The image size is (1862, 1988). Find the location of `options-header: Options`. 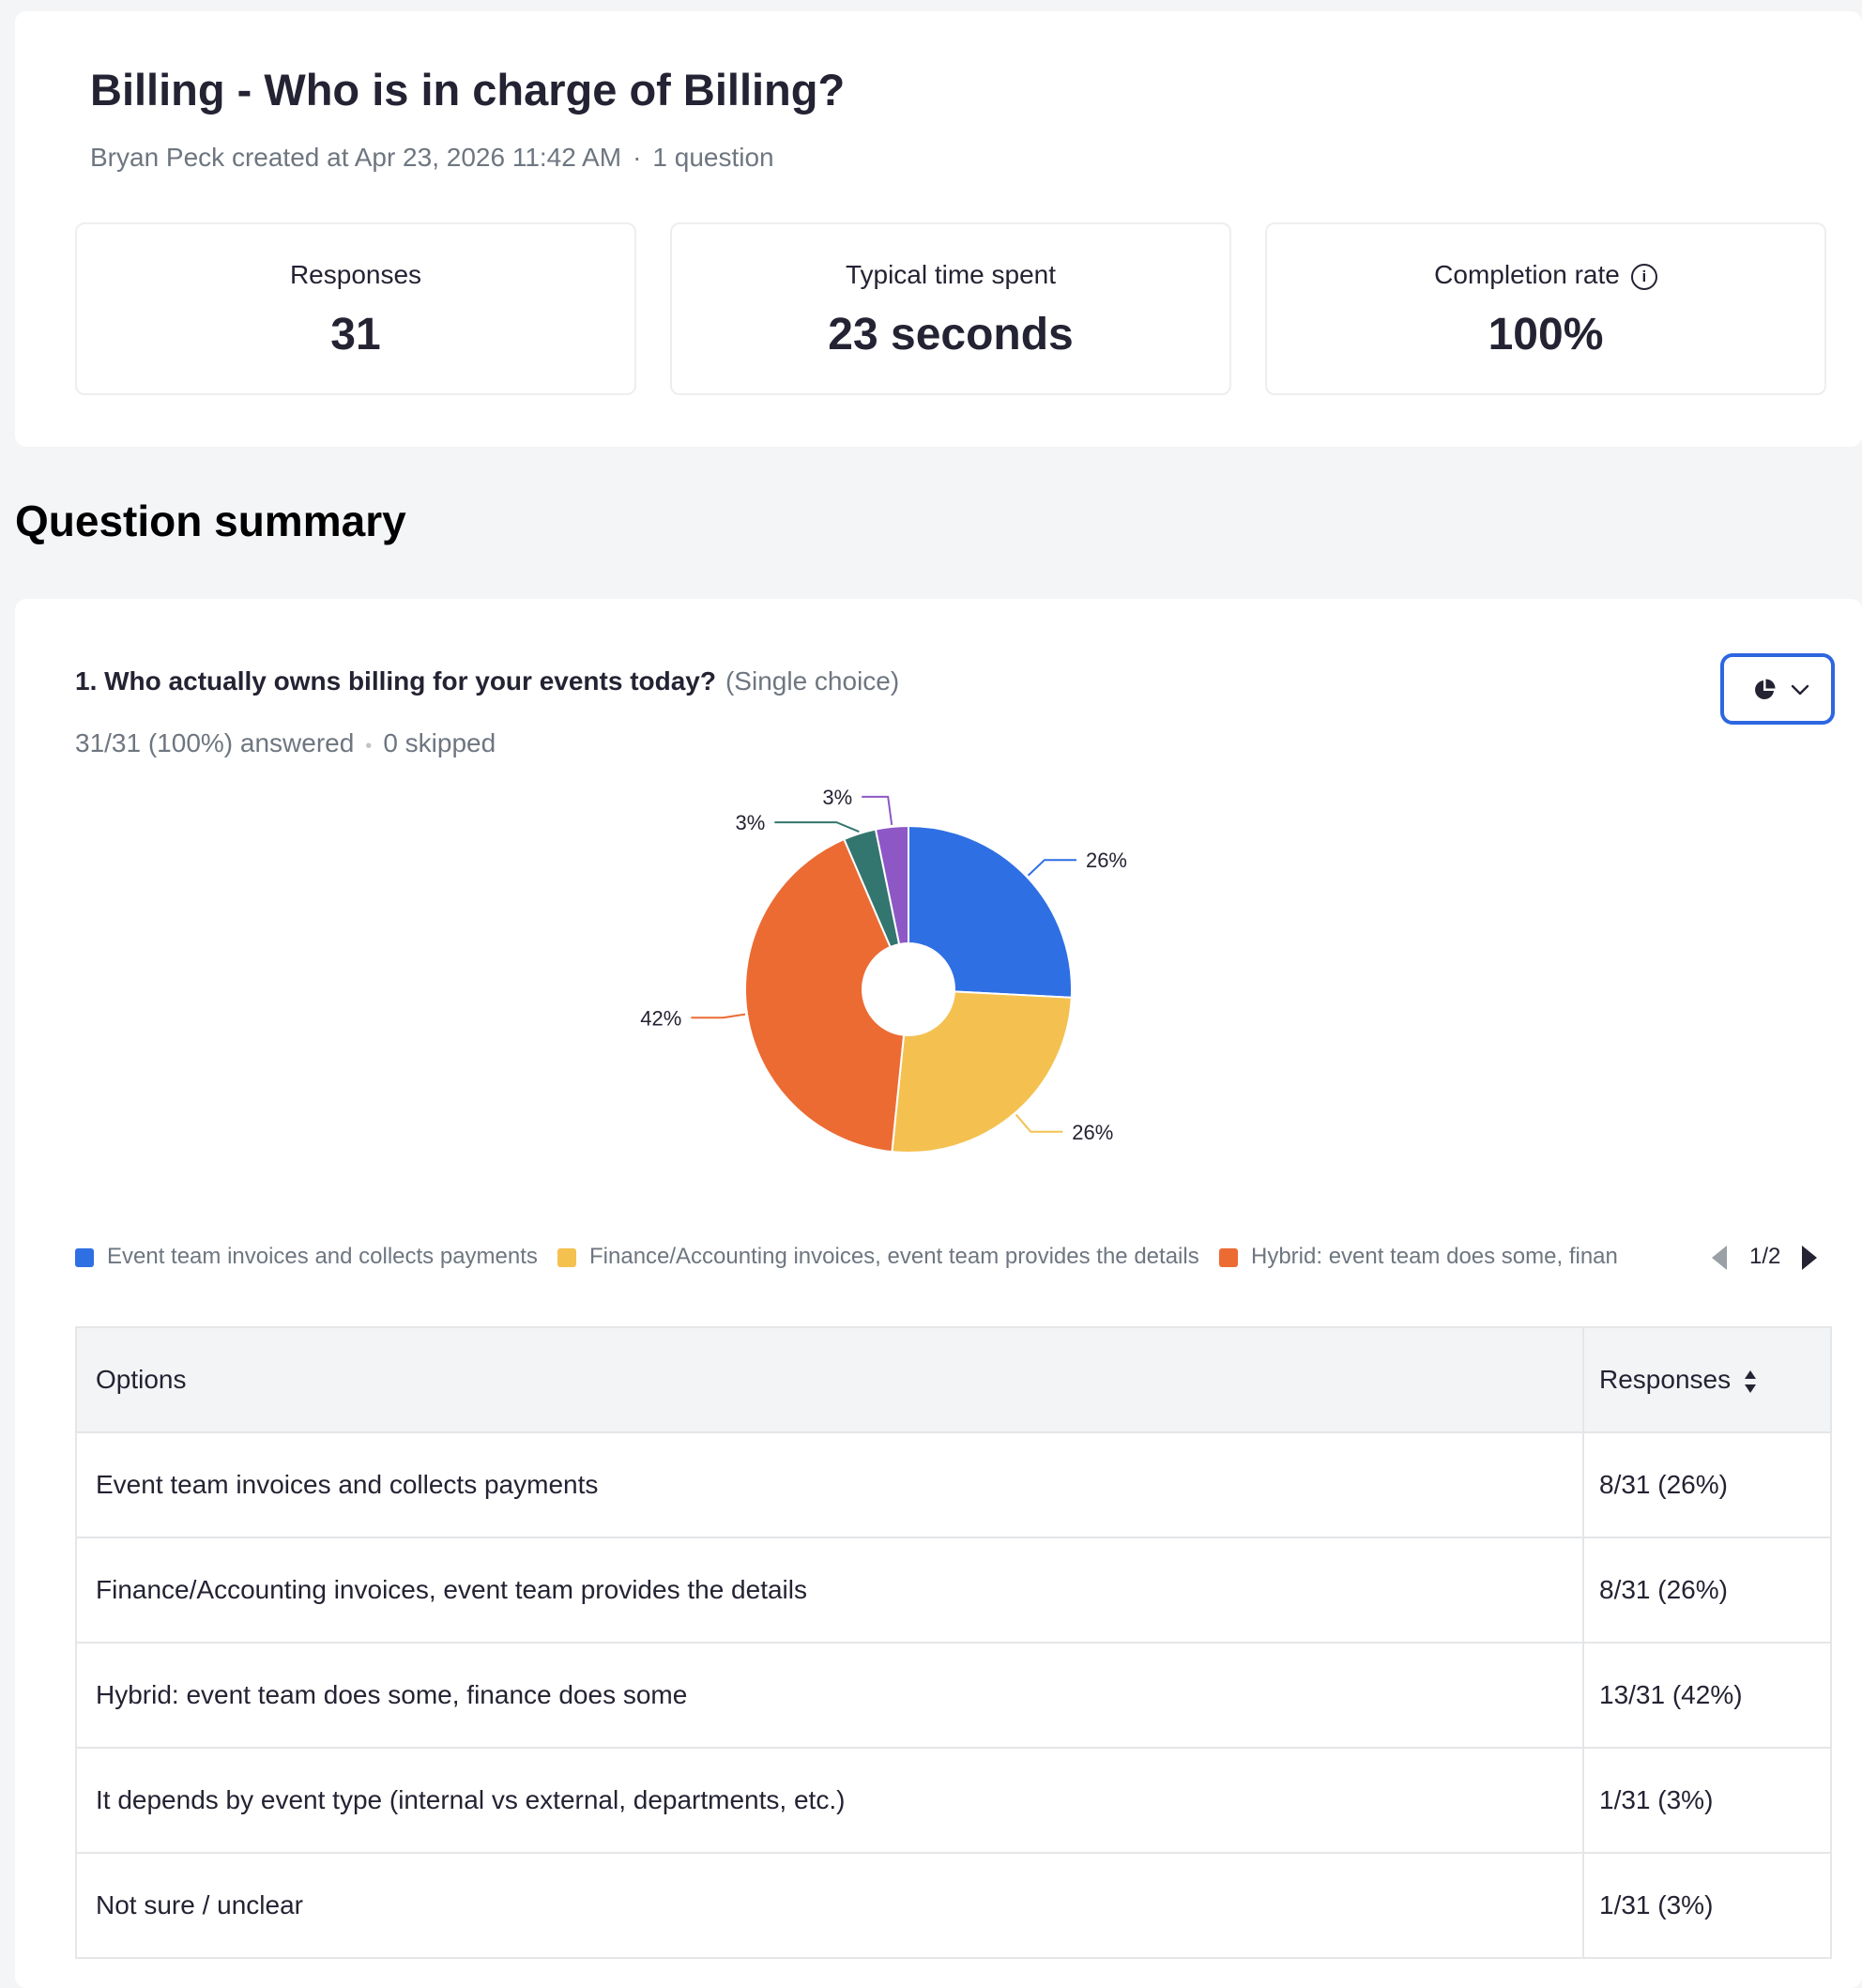

options-header: Options is located at coordinates (829, 1379).